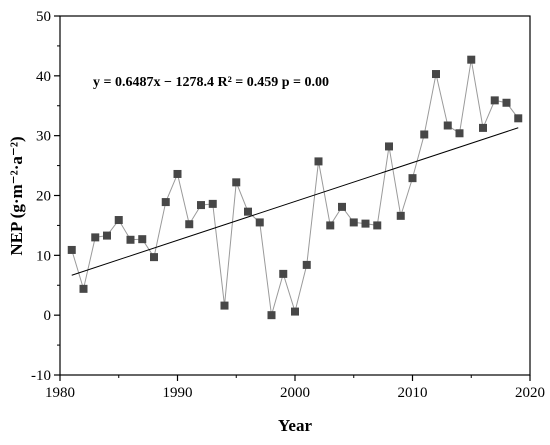 This screenshot has width=550, height=445. Describe the element at coordinates (530, 393) in the screenshot. I see `x-tick-label: 2020` at that location.